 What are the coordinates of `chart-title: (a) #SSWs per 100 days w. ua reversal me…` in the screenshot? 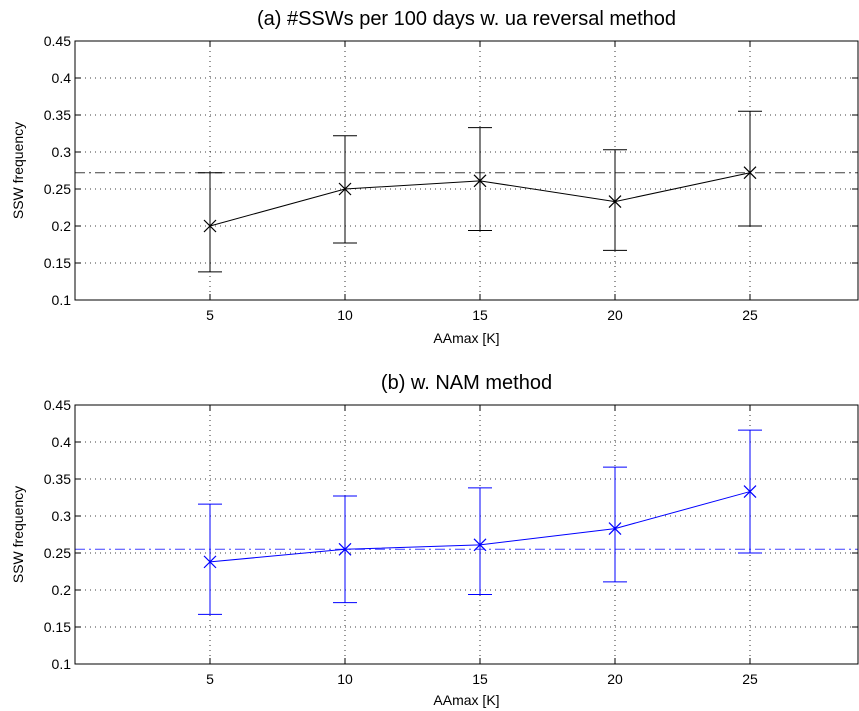 It's located at (466, 19).